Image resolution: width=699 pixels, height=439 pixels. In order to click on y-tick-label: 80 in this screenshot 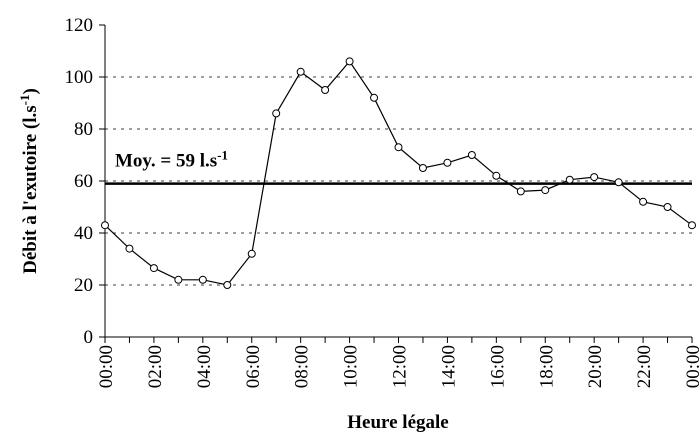, I will do `click(83, 129)`.